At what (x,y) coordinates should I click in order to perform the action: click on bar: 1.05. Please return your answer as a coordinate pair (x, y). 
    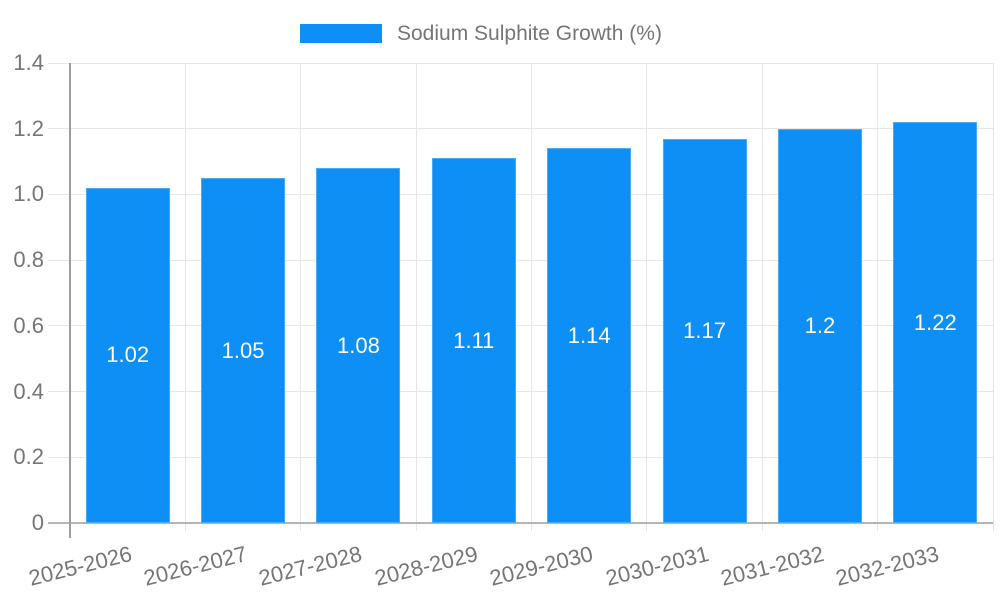
    Looking at the image, I should click on (243, 350).